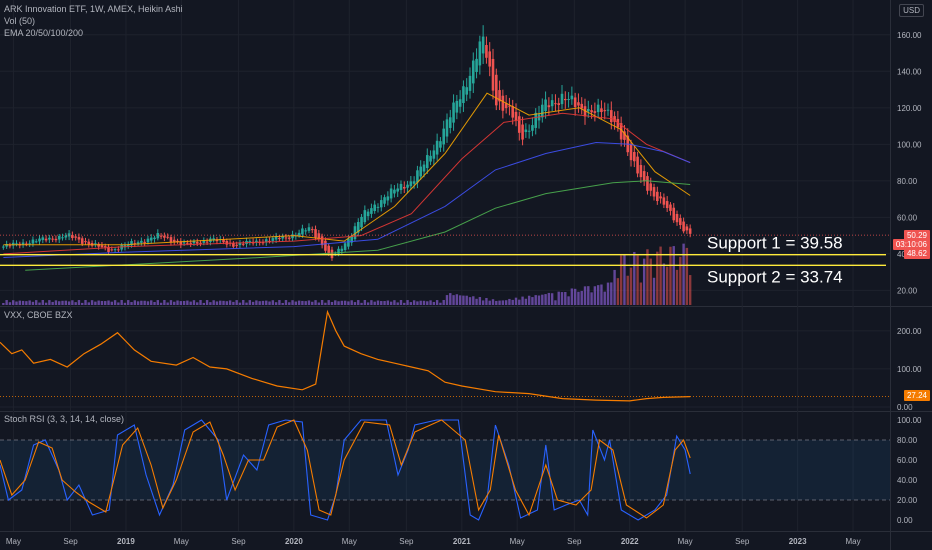  What do you see at coordinates (907, 480) in the screenshot?
I see `stoch-tick-label: 40.00` at bounding box center [907, 480].